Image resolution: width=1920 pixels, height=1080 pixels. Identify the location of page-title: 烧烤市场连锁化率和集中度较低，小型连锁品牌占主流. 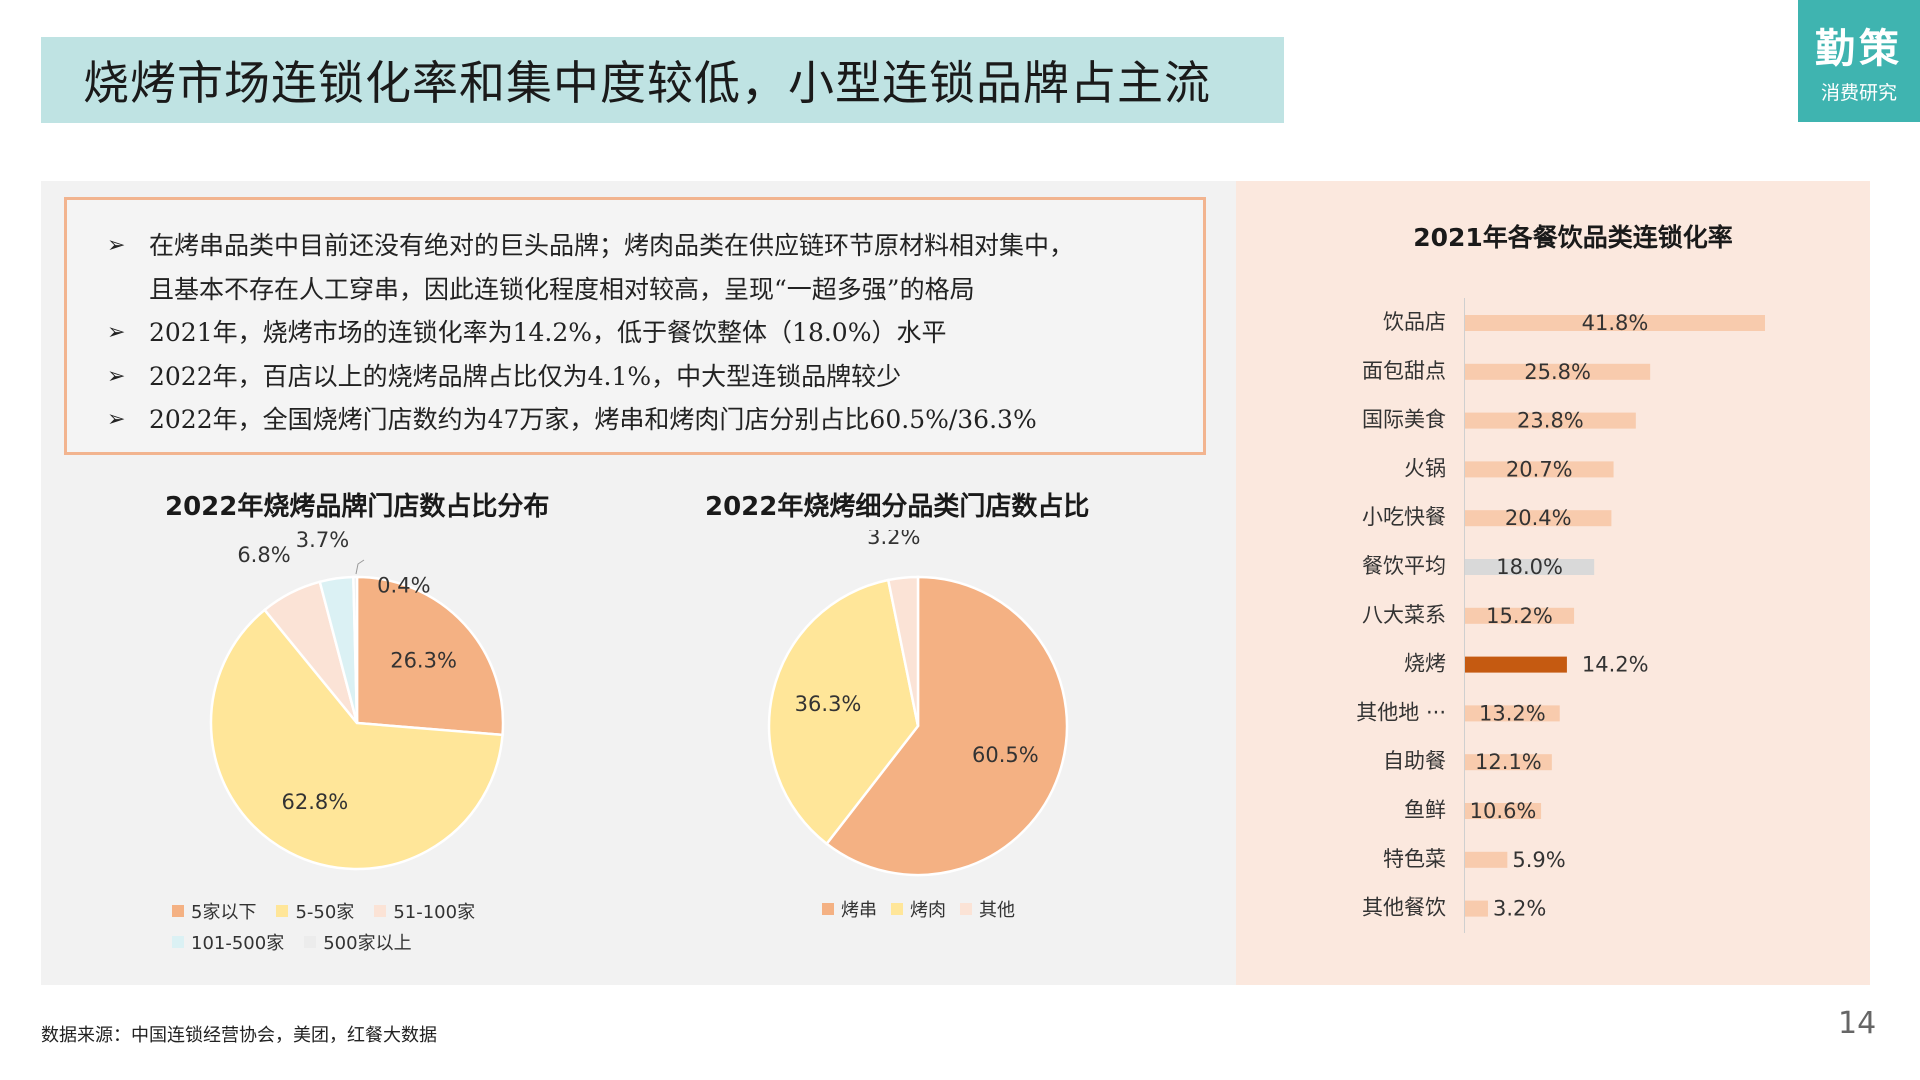
(647, 83).